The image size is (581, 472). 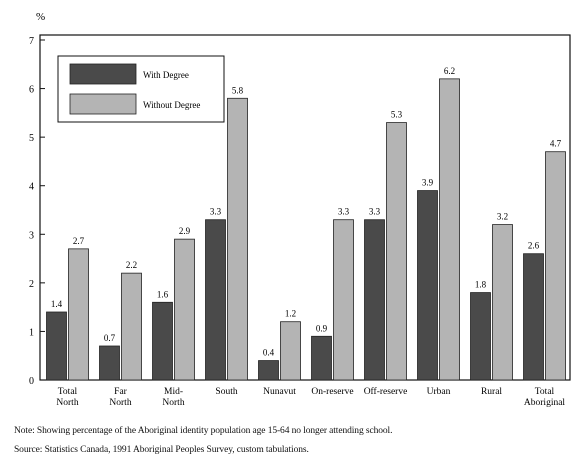 I want to click on y-tick-label: 0, so click(x=31, y=381).